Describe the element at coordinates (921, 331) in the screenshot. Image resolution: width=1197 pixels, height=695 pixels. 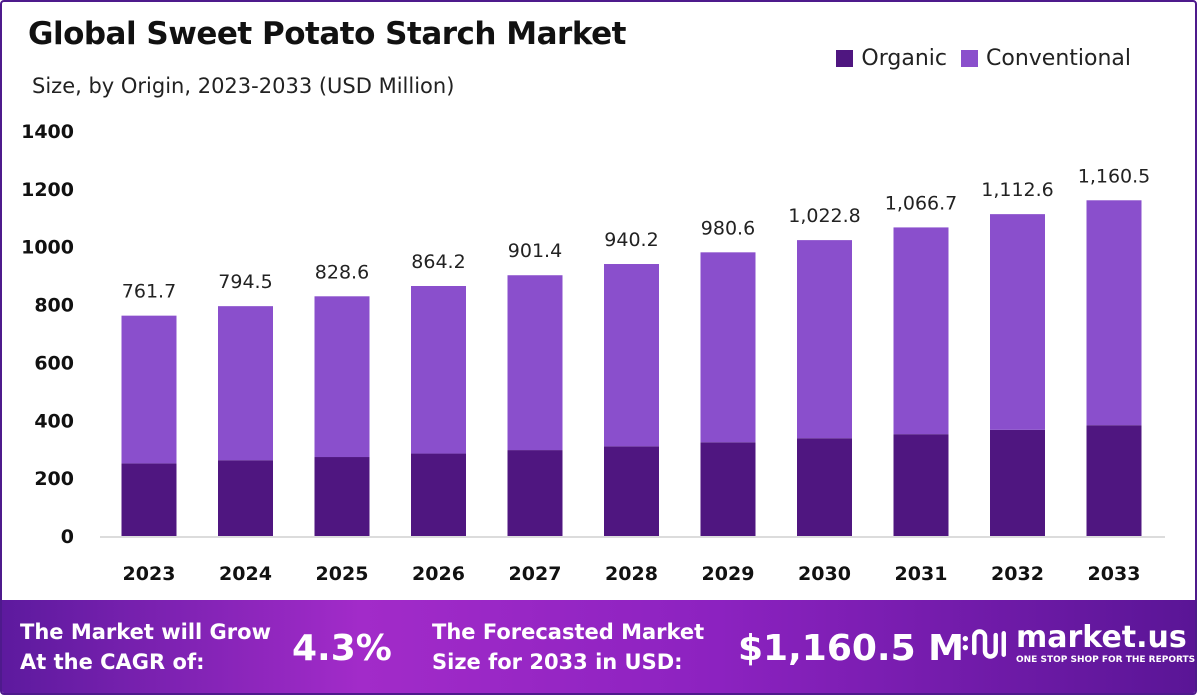
I see `bar-conventional-2031` at that location.